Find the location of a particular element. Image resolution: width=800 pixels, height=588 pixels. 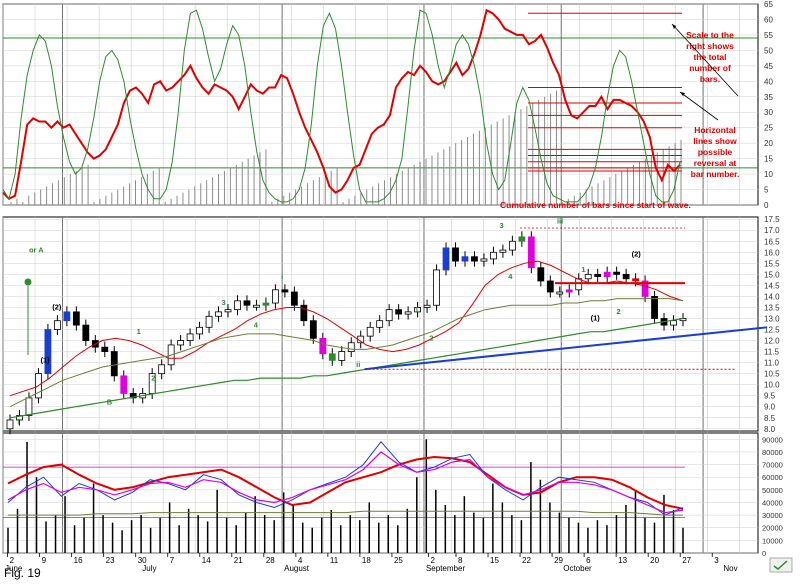

x-tick-label: 16 is located at coordinates (78, 560).